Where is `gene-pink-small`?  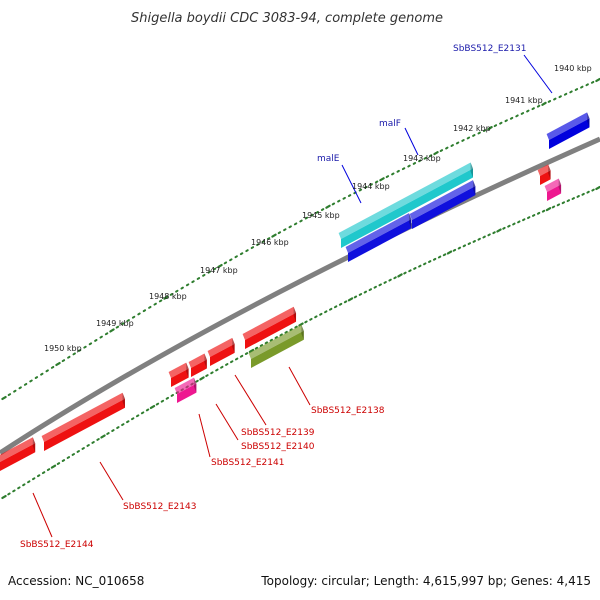 gene-pink-small is located at coordinates (553, 189).